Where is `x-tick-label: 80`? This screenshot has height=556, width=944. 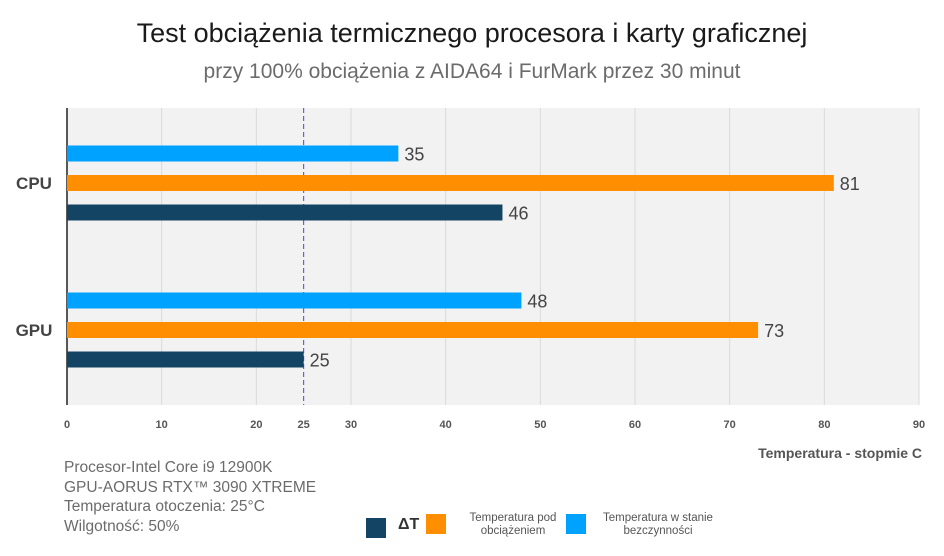 x-tick-label: 80 is located at coordinates (824, 425).